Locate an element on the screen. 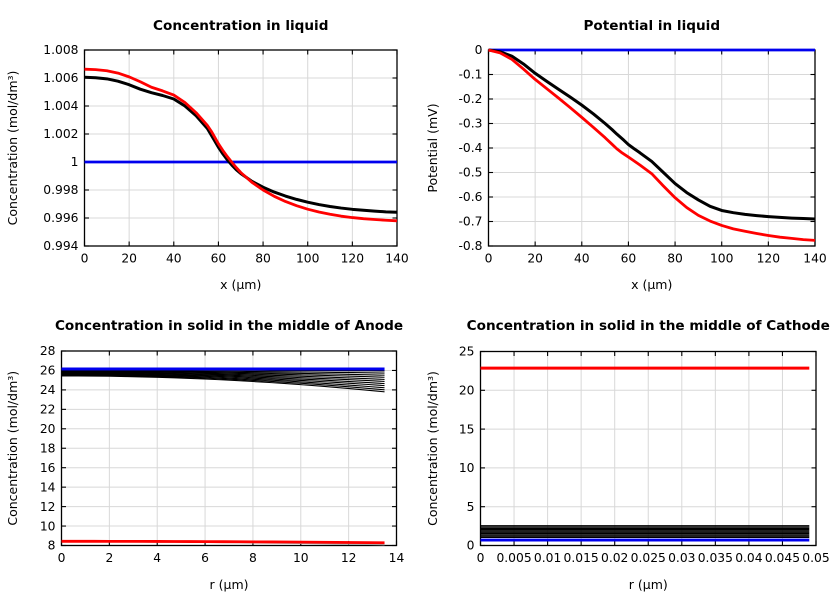 The height and width of the screenshot is (600, 840). y-tick-label: -0.6 is located at coordinates (471, 197).